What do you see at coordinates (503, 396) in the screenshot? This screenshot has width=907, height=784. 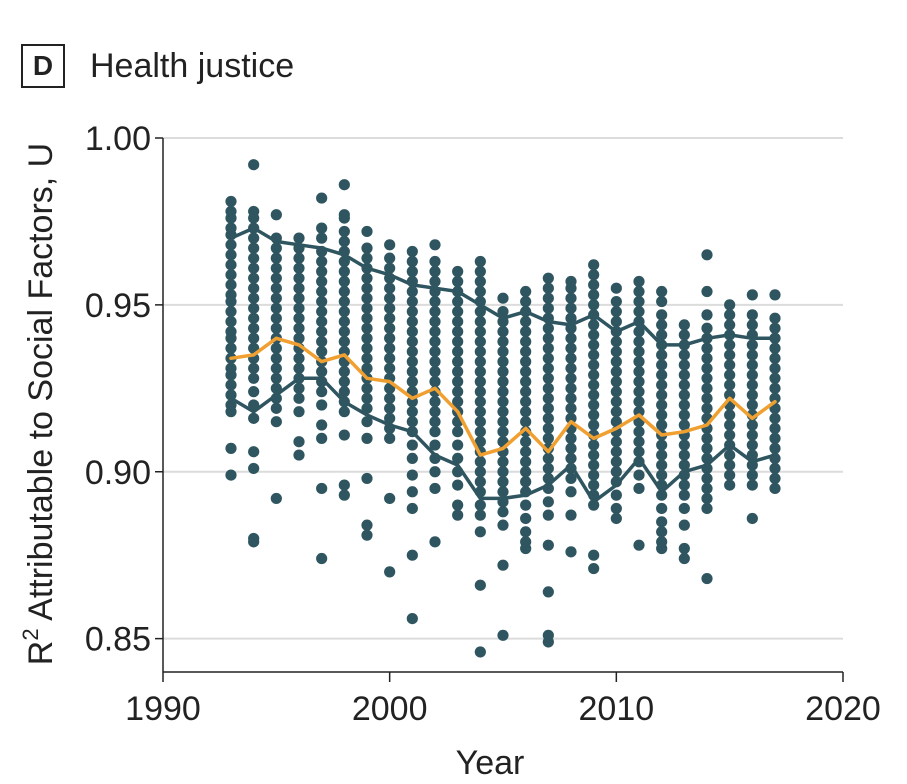 I see `mean-line` at bounding box center [503, 396].